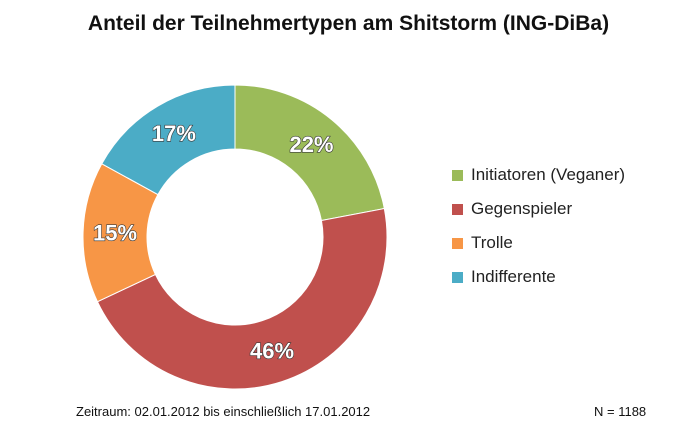  What do you see at coordinates (457, 243) in the screenshot?
I see `legend-swatch-trolle` at bounding box center [457, 243].